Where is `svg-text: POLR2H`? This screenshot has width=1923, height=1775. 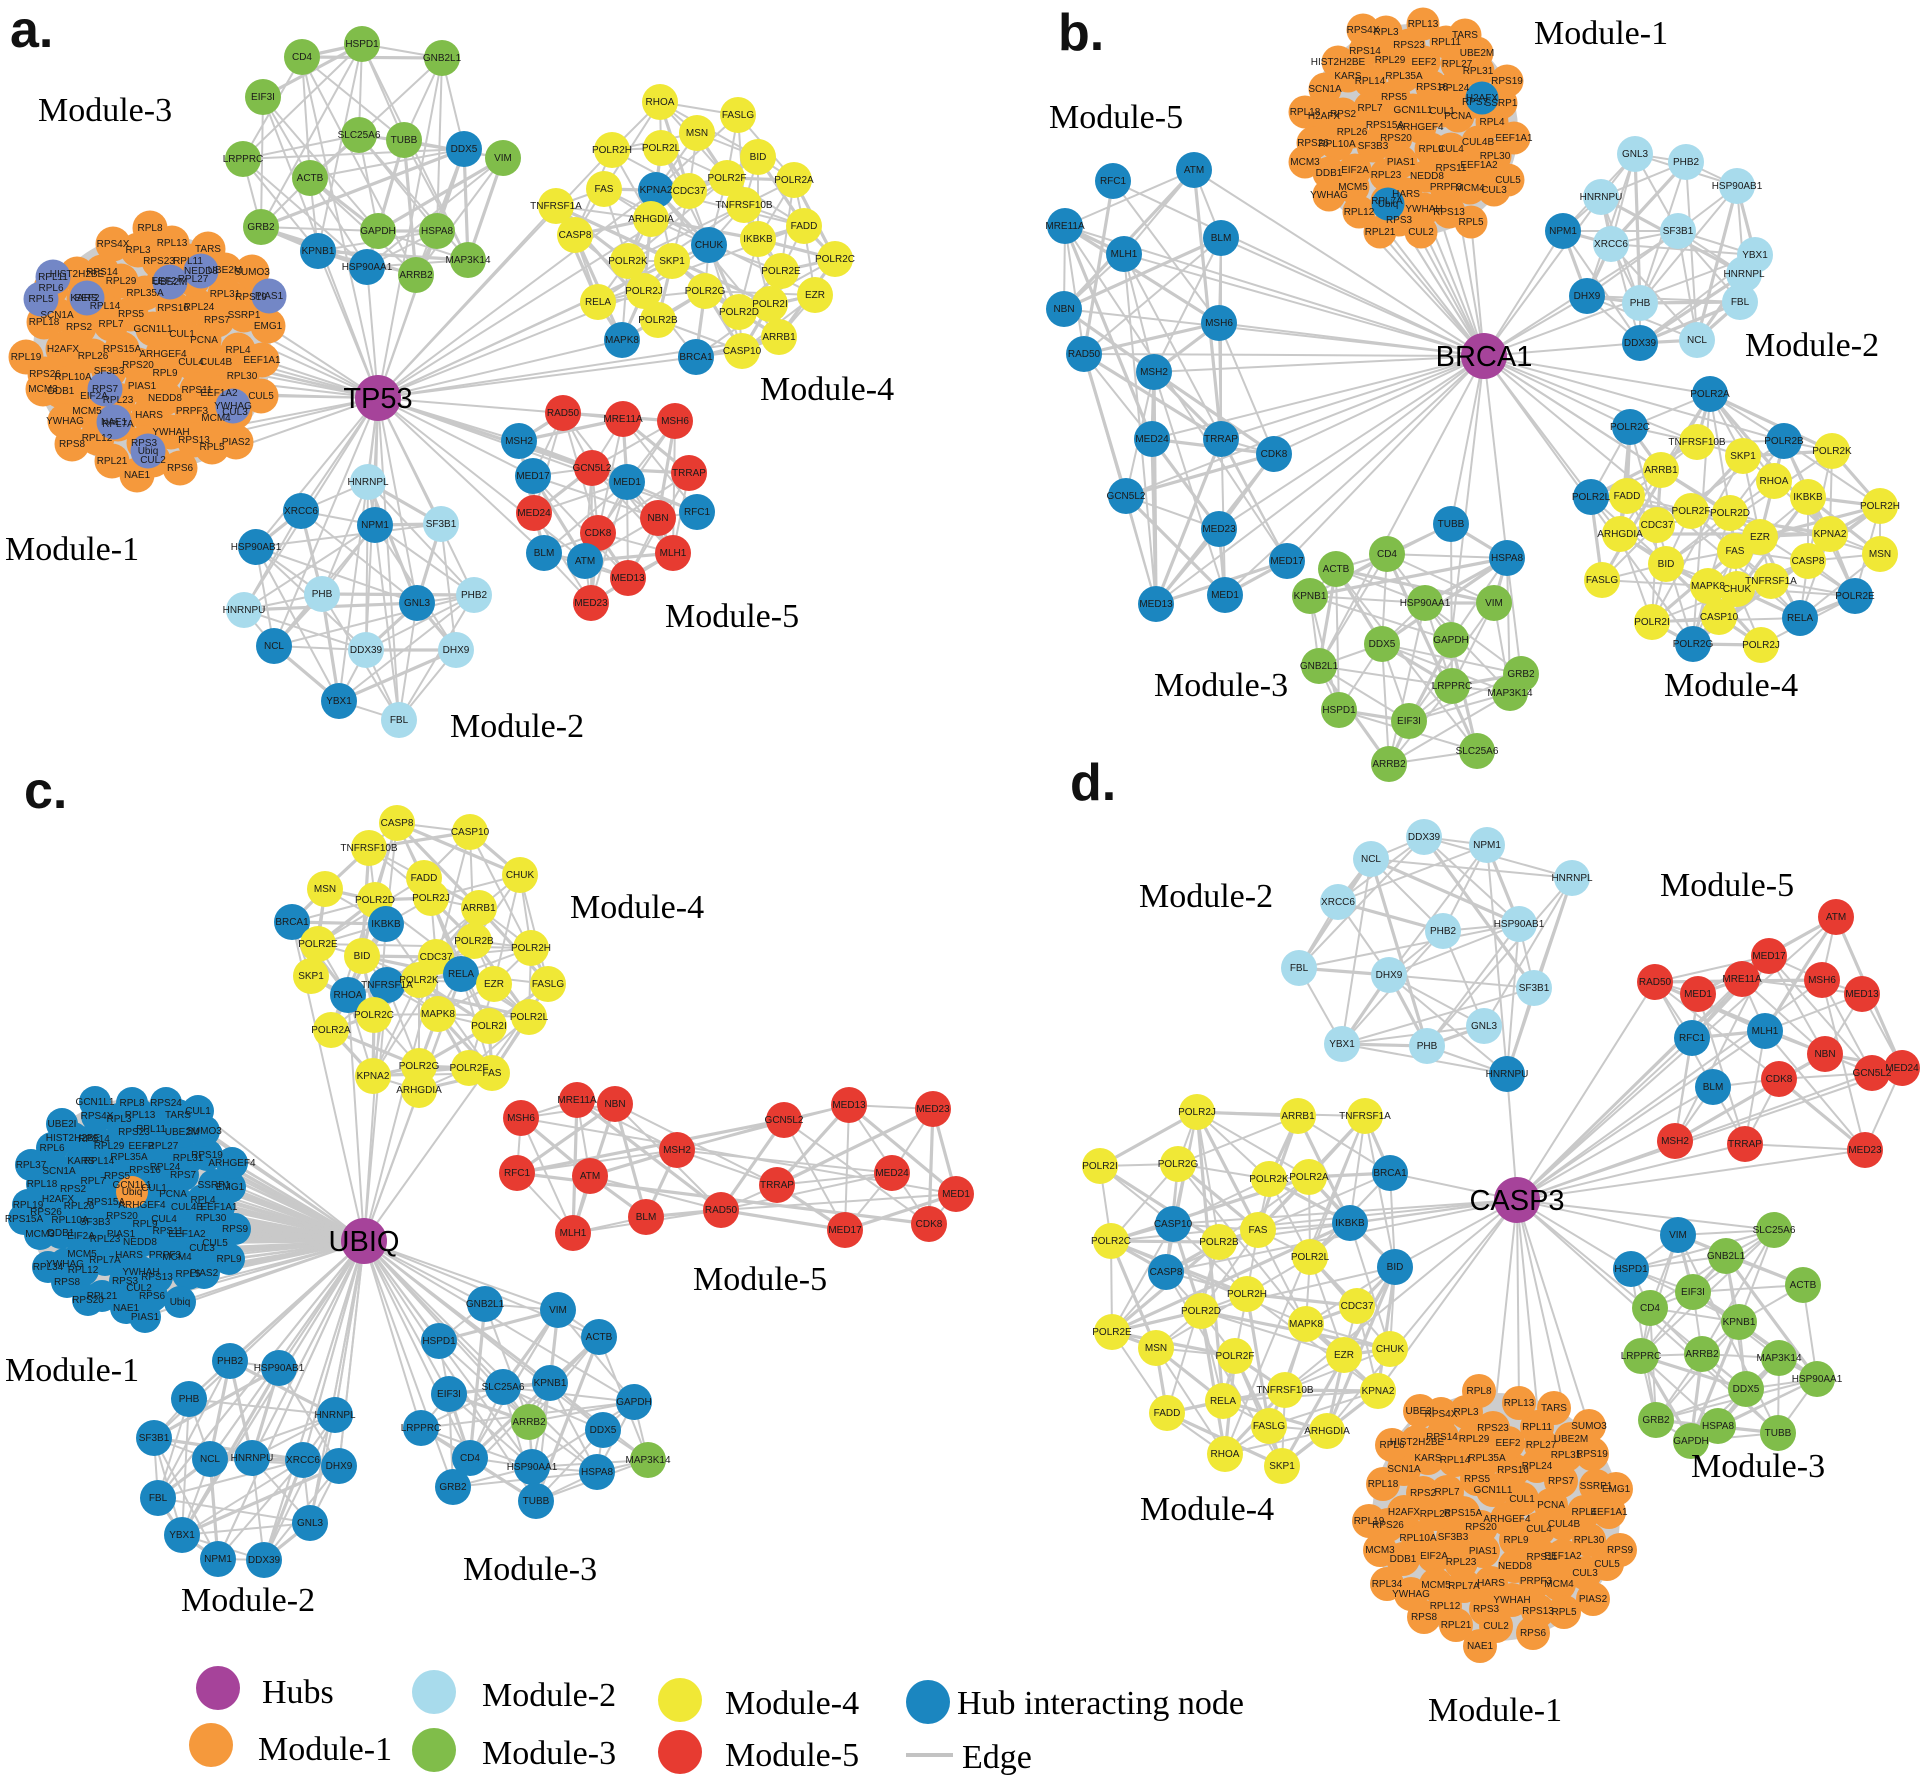
svg-text: POLR2H is located at coordinates (1880, 506).